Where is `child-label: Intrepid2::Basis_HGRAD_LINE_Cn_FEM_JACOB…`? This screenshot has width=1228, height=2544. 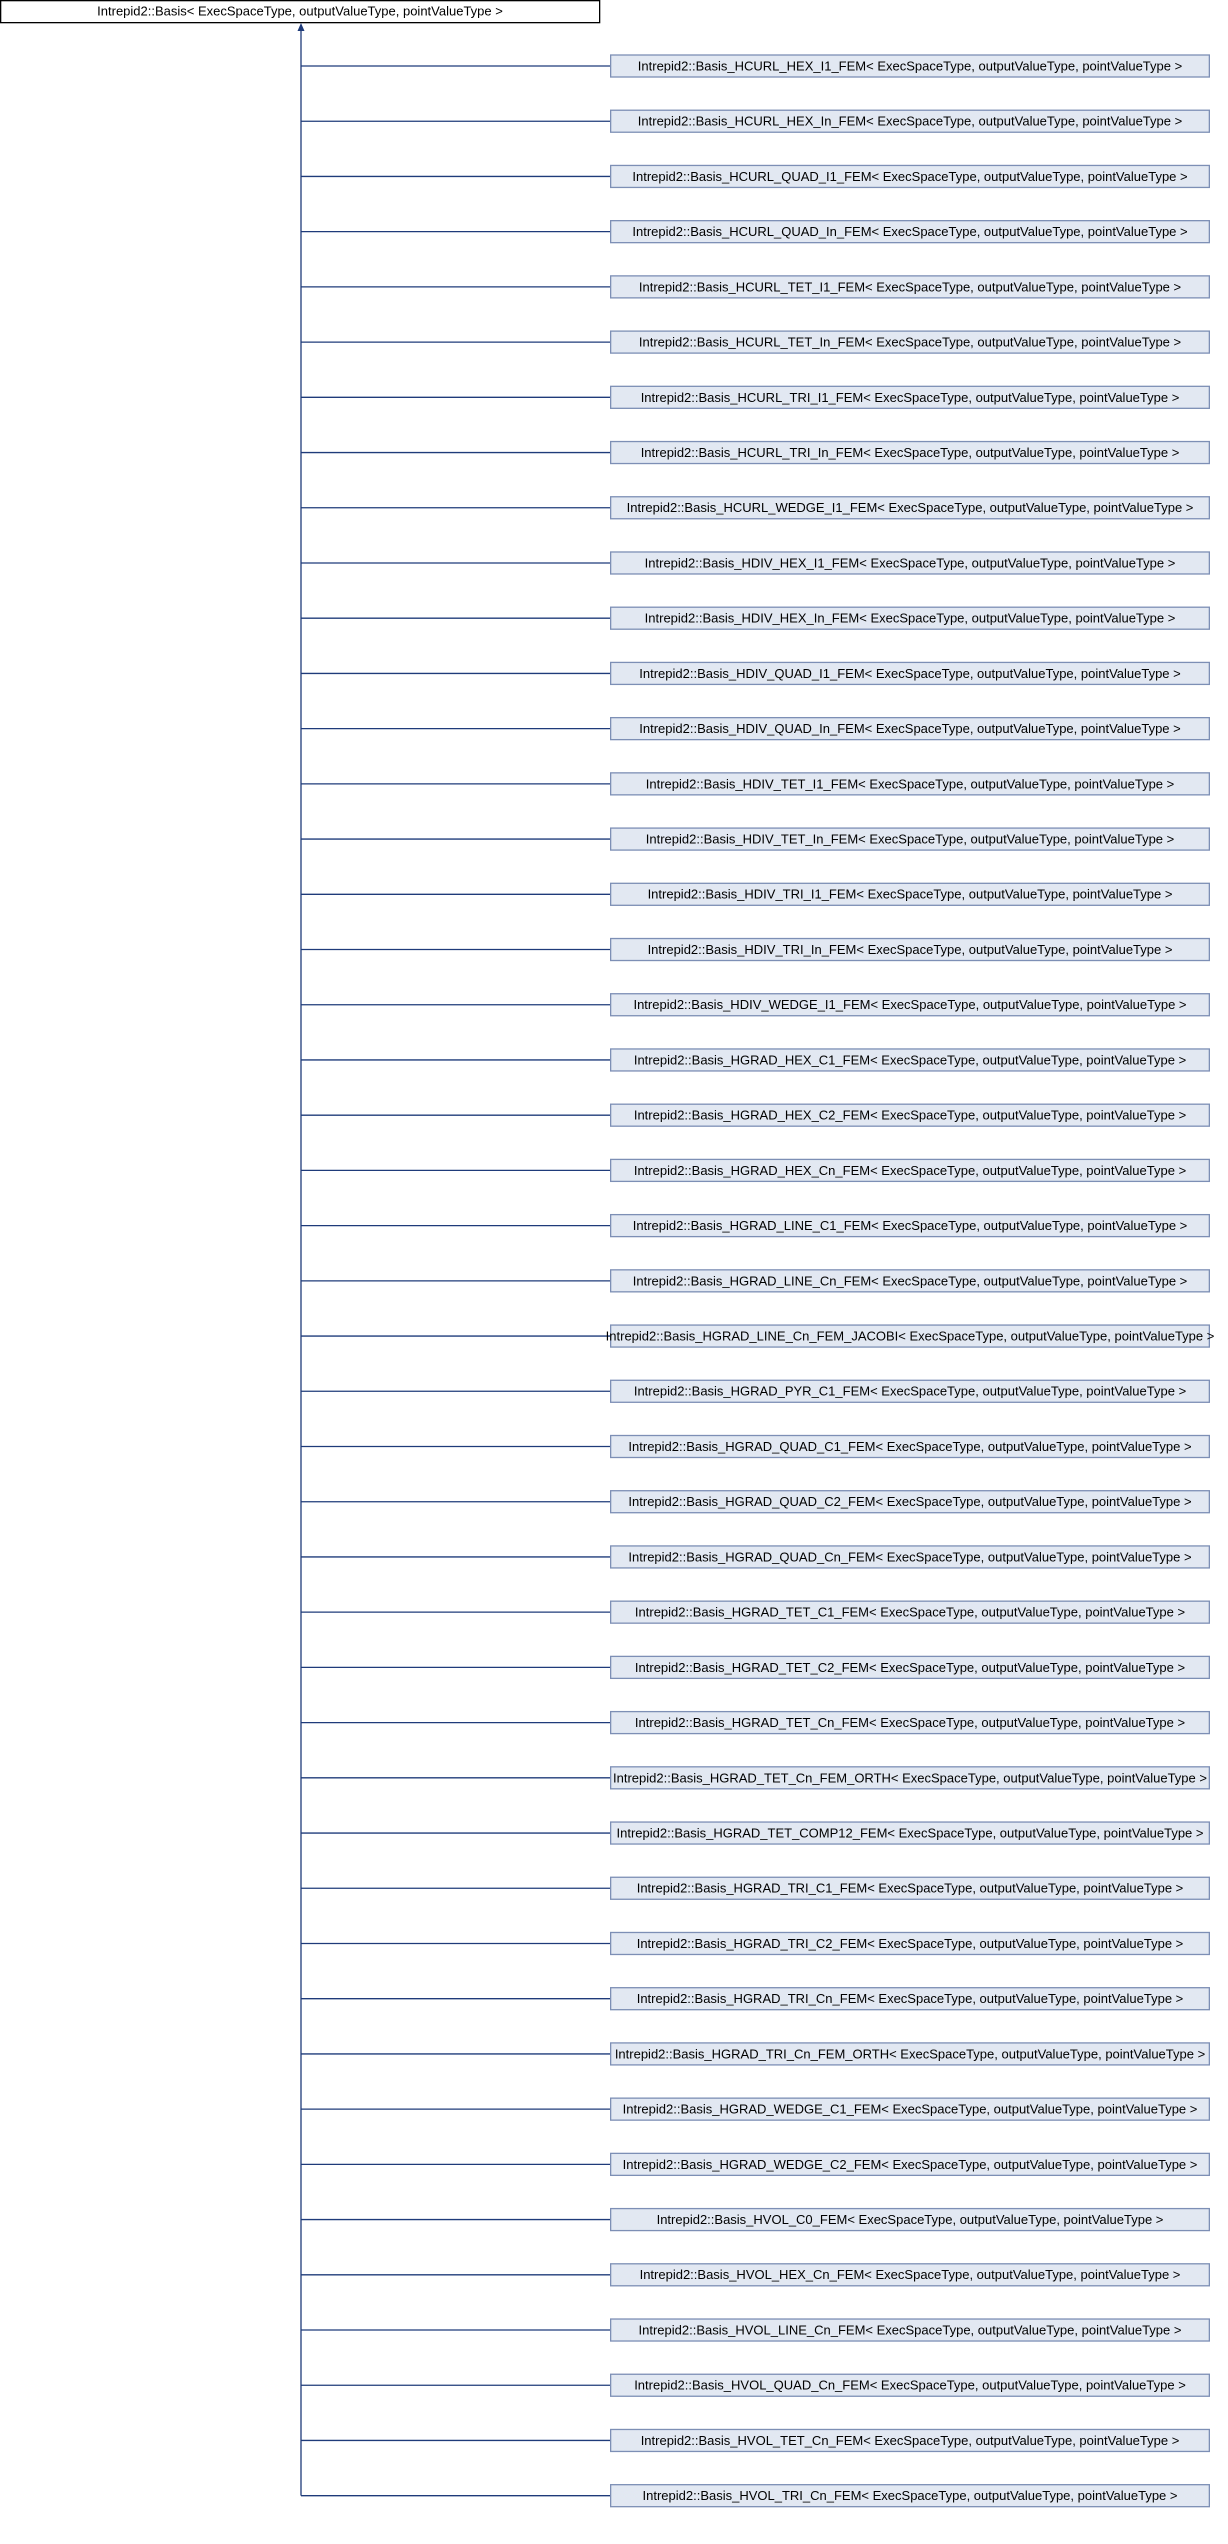
child-label: Intrepid2::Basis_HGRAD_LINE_Cn_FEM_JACOB… is located at coordinates (910, 1335).